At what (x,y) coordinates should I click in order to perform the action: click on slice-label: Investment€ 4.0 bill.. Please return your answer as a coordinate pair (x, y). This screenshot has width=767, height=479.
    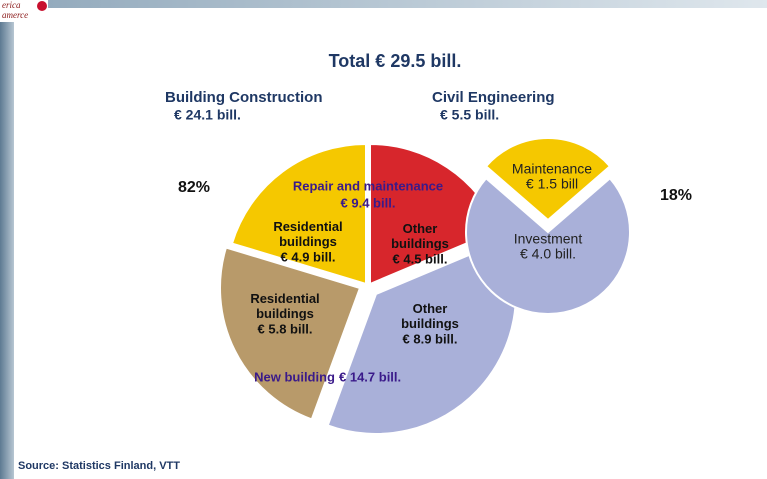
    Looking at the image, I should click on (548, 246).